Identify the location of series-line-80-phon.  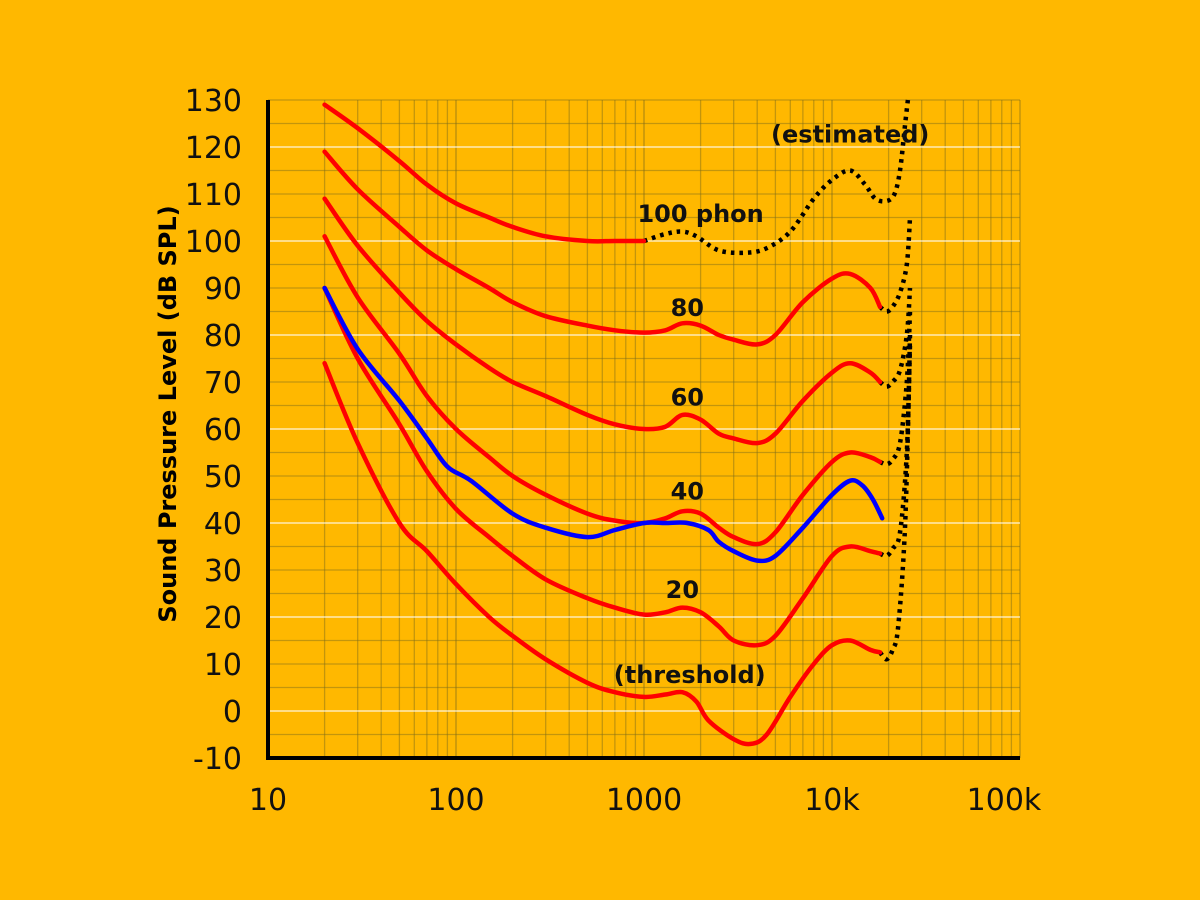
(602, 248).